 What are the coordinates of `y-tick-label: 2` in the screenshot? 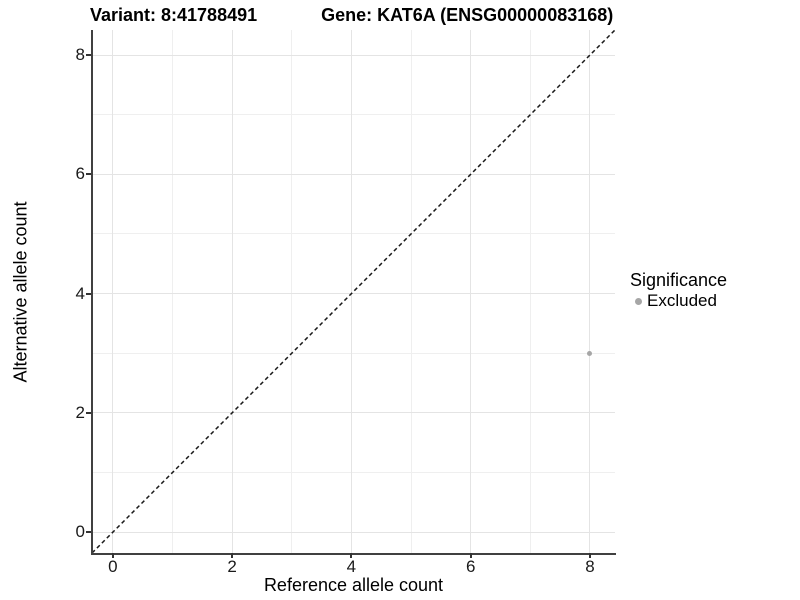 It's located at (80, 412).